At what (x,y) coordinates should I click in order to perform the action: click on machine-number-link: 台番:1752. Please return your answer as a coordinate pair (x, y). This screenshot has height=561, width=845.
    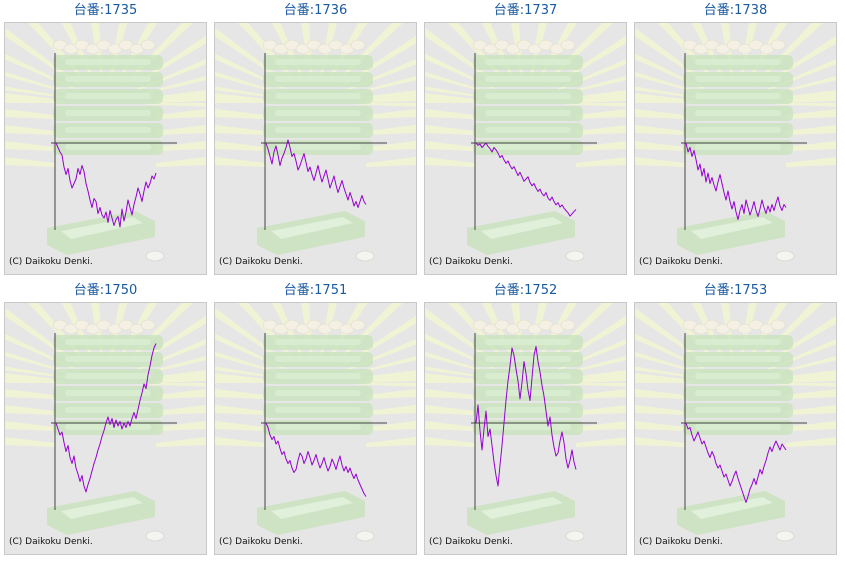
    Looking at the image, I should click on (525, 290).